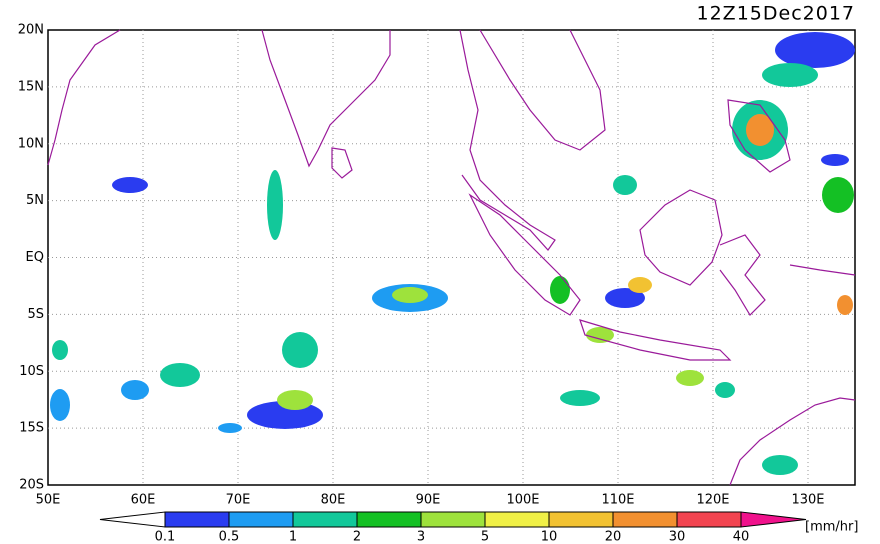  I want to click on colorbar-label: 1, so click(293, 537).